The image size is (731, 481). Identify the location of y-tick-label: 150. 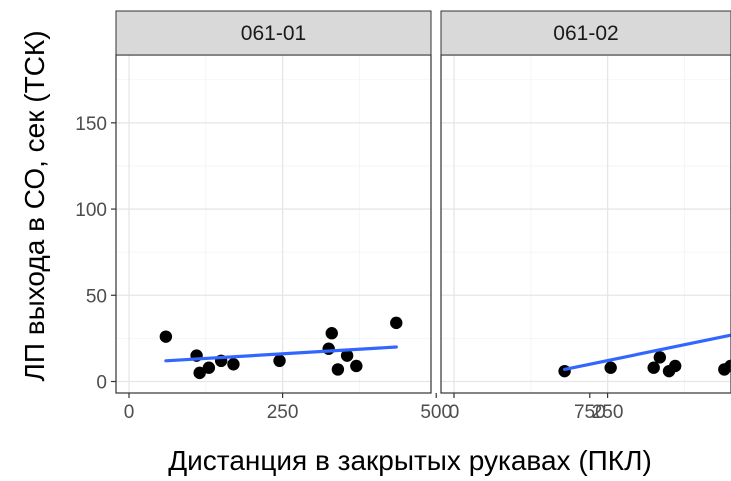
(91, 124).